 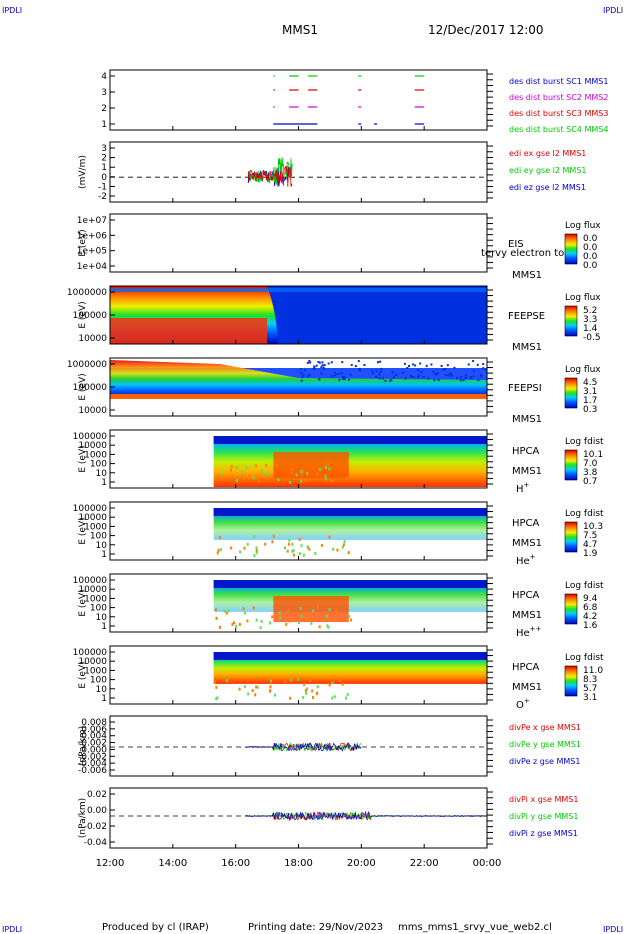 I want to click on y-tick-label: 1e+06, so click(x=92, y=236).